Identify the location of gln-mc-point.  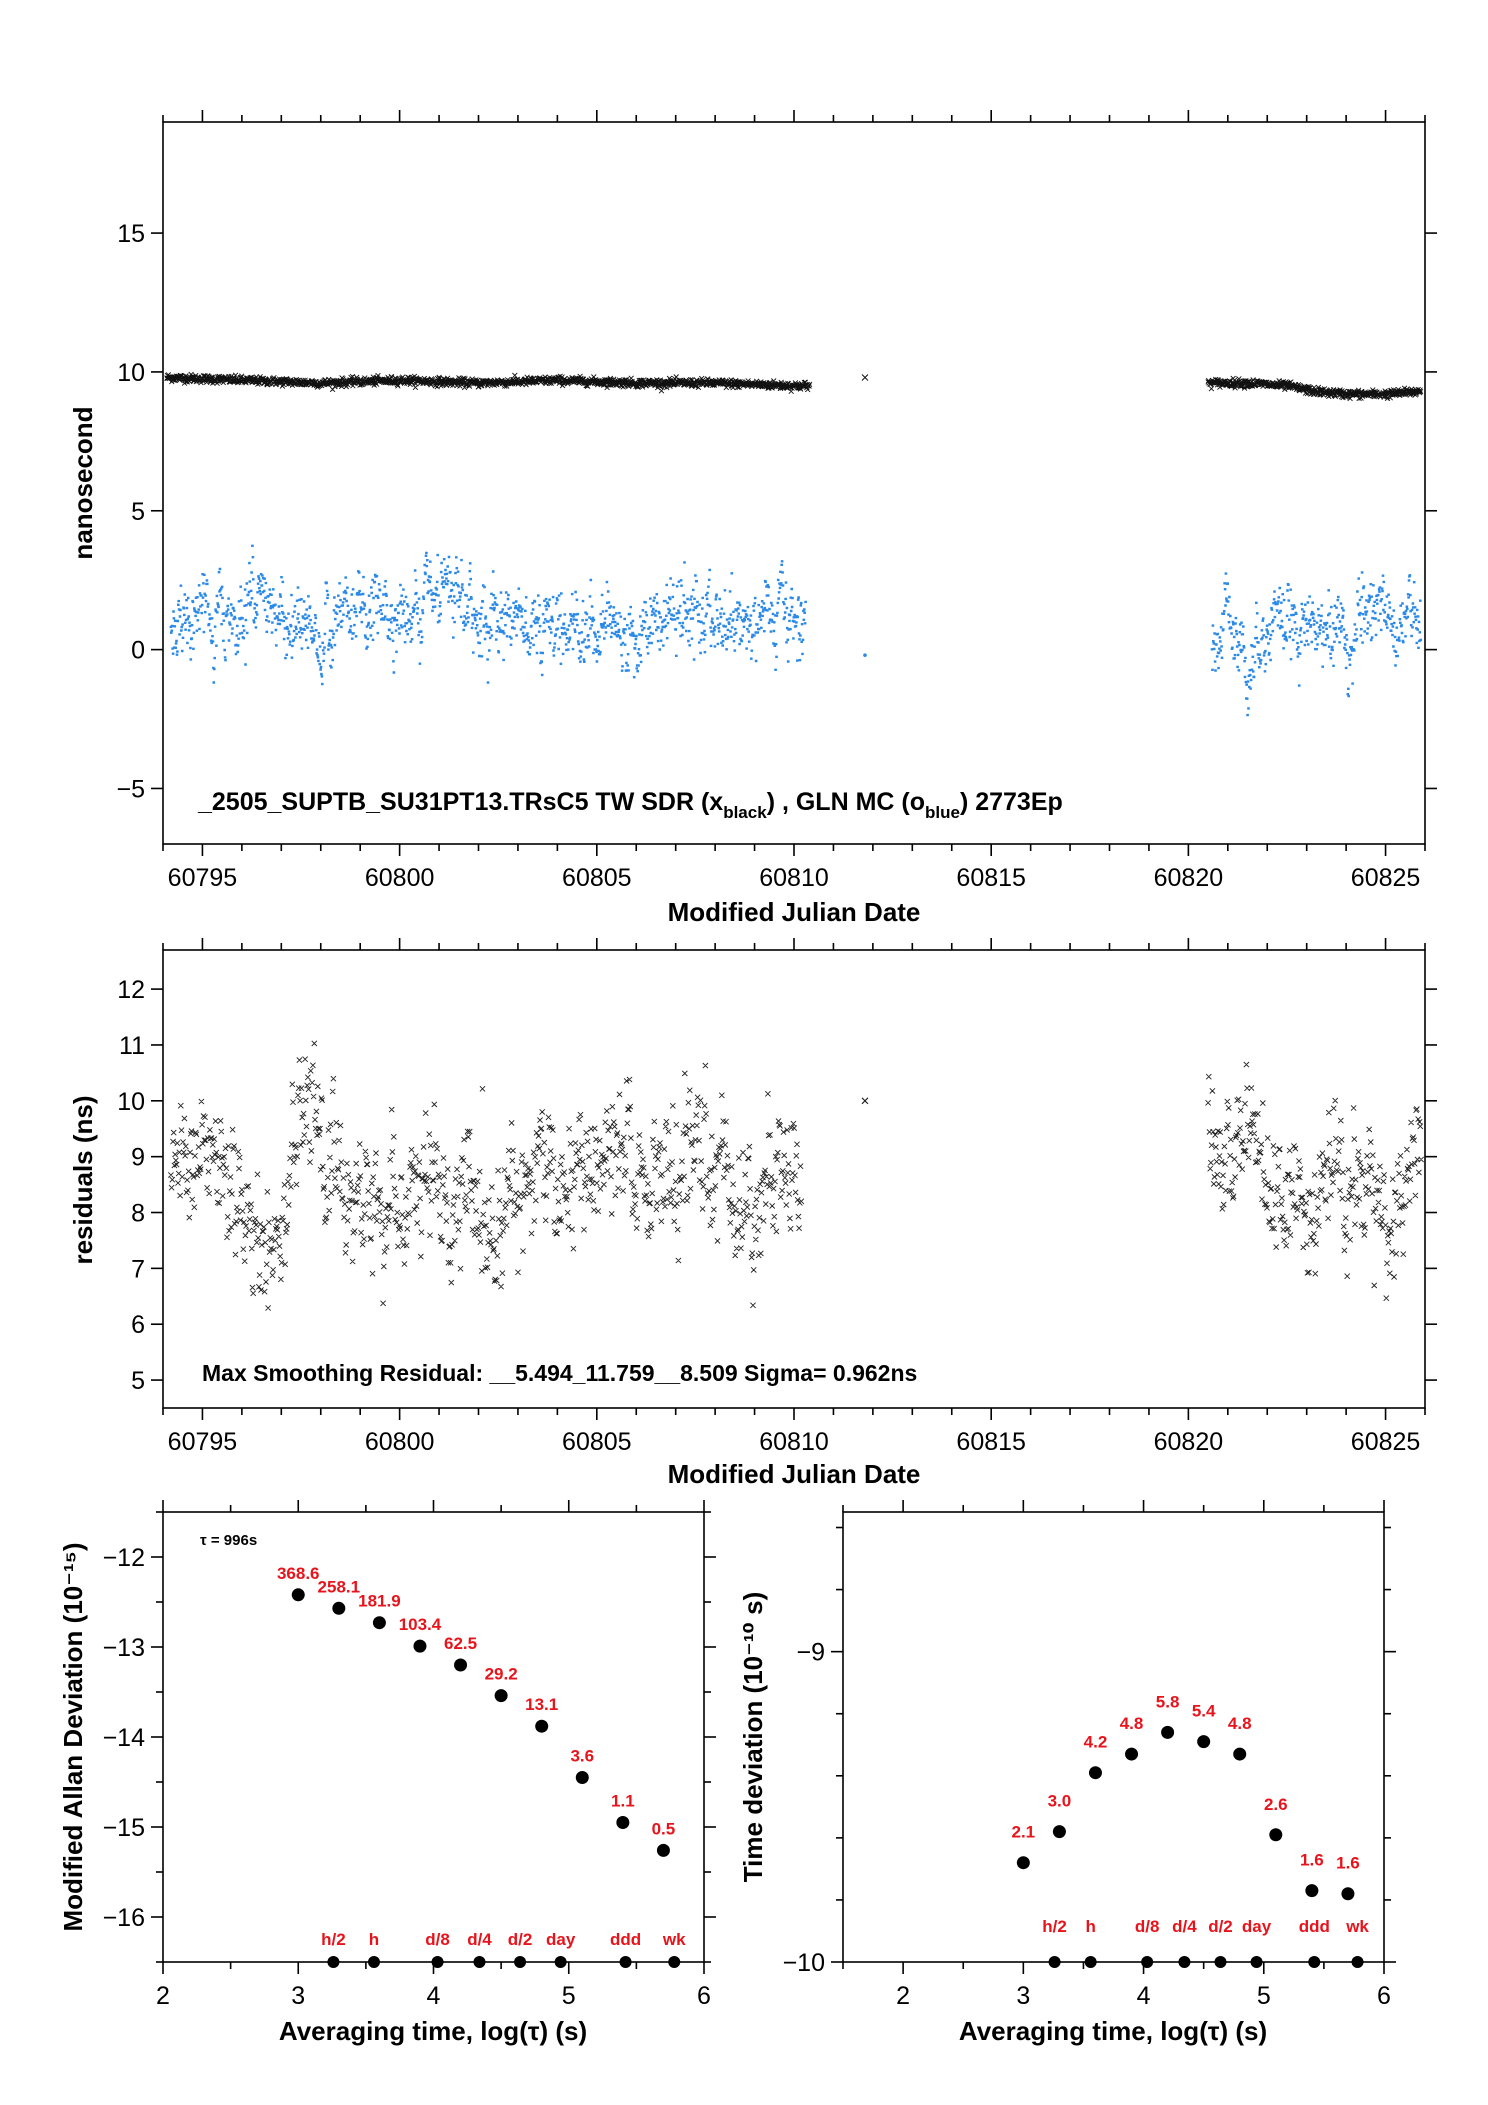
(865, 655).